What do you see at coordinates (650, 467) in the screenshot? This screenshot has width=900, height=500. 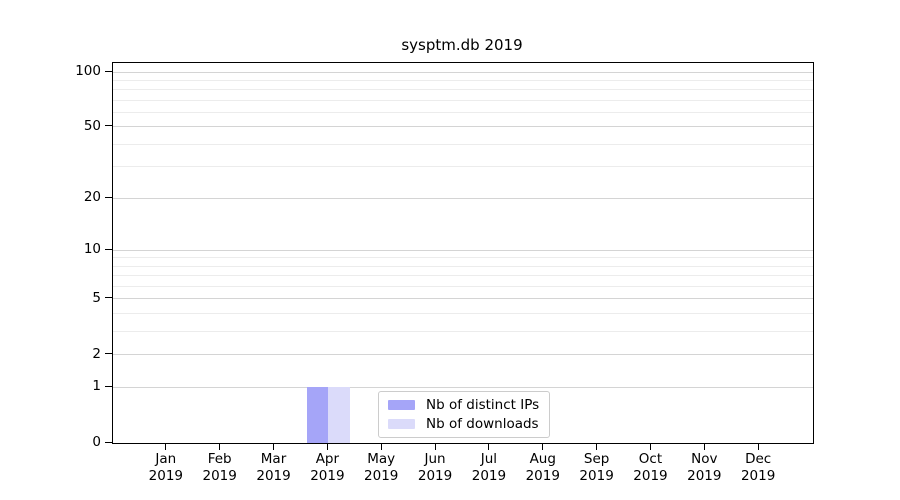 I see `x-tick-label: Oct 2019` at bounding box center [650, 467].